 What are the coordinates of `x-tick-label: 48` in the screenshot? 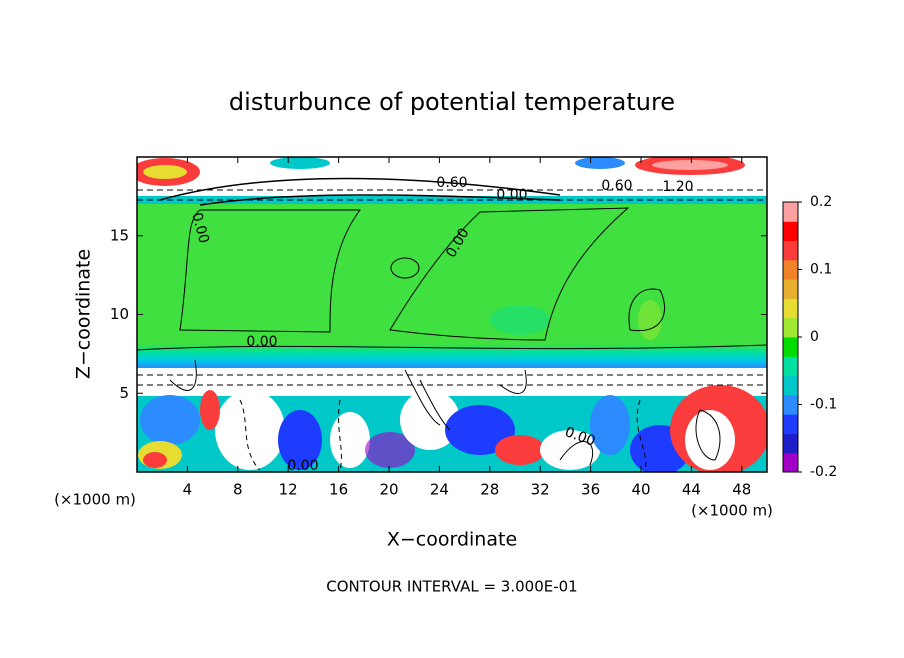 It's located at (741, 490).